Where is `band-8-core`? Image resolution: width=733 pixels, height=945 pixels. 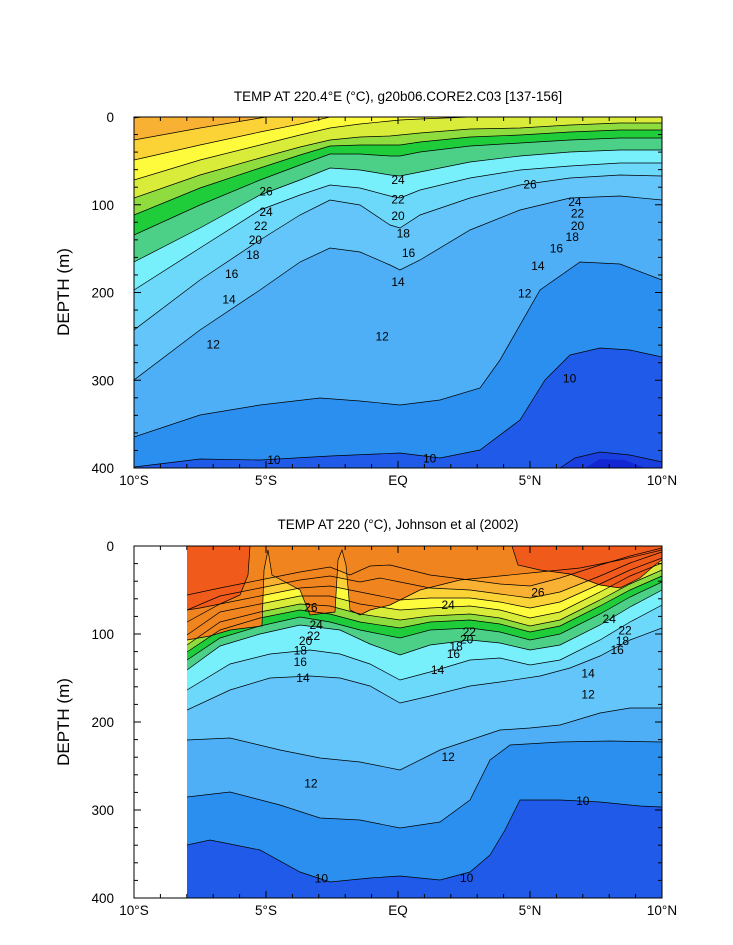
band-8-core is located at coordinates (615, 463).